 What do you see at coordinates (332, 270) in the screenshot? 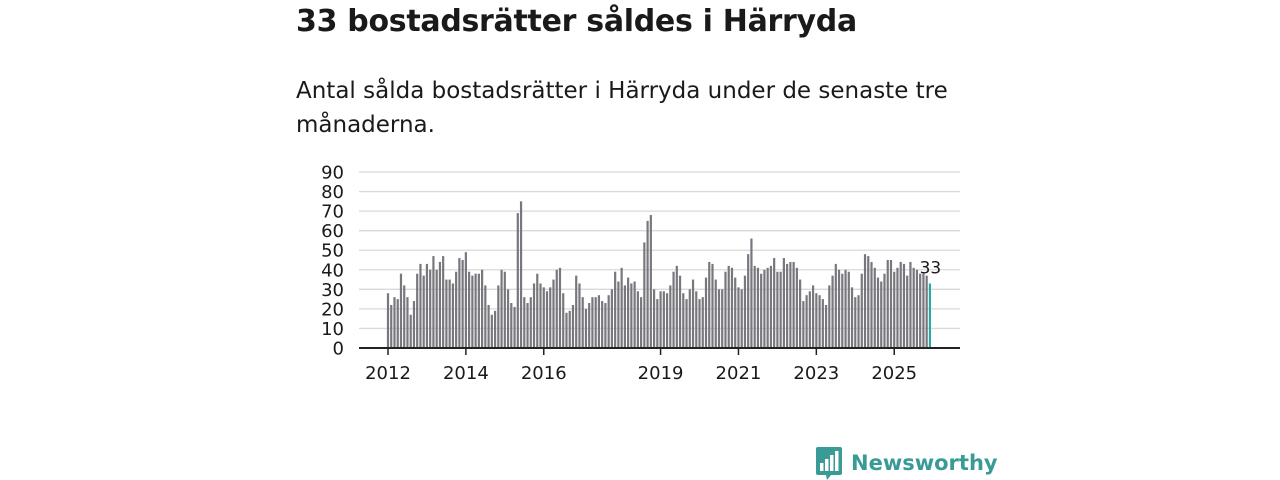
I see `y-tick-label: 40` at bounding box center [332, 270].